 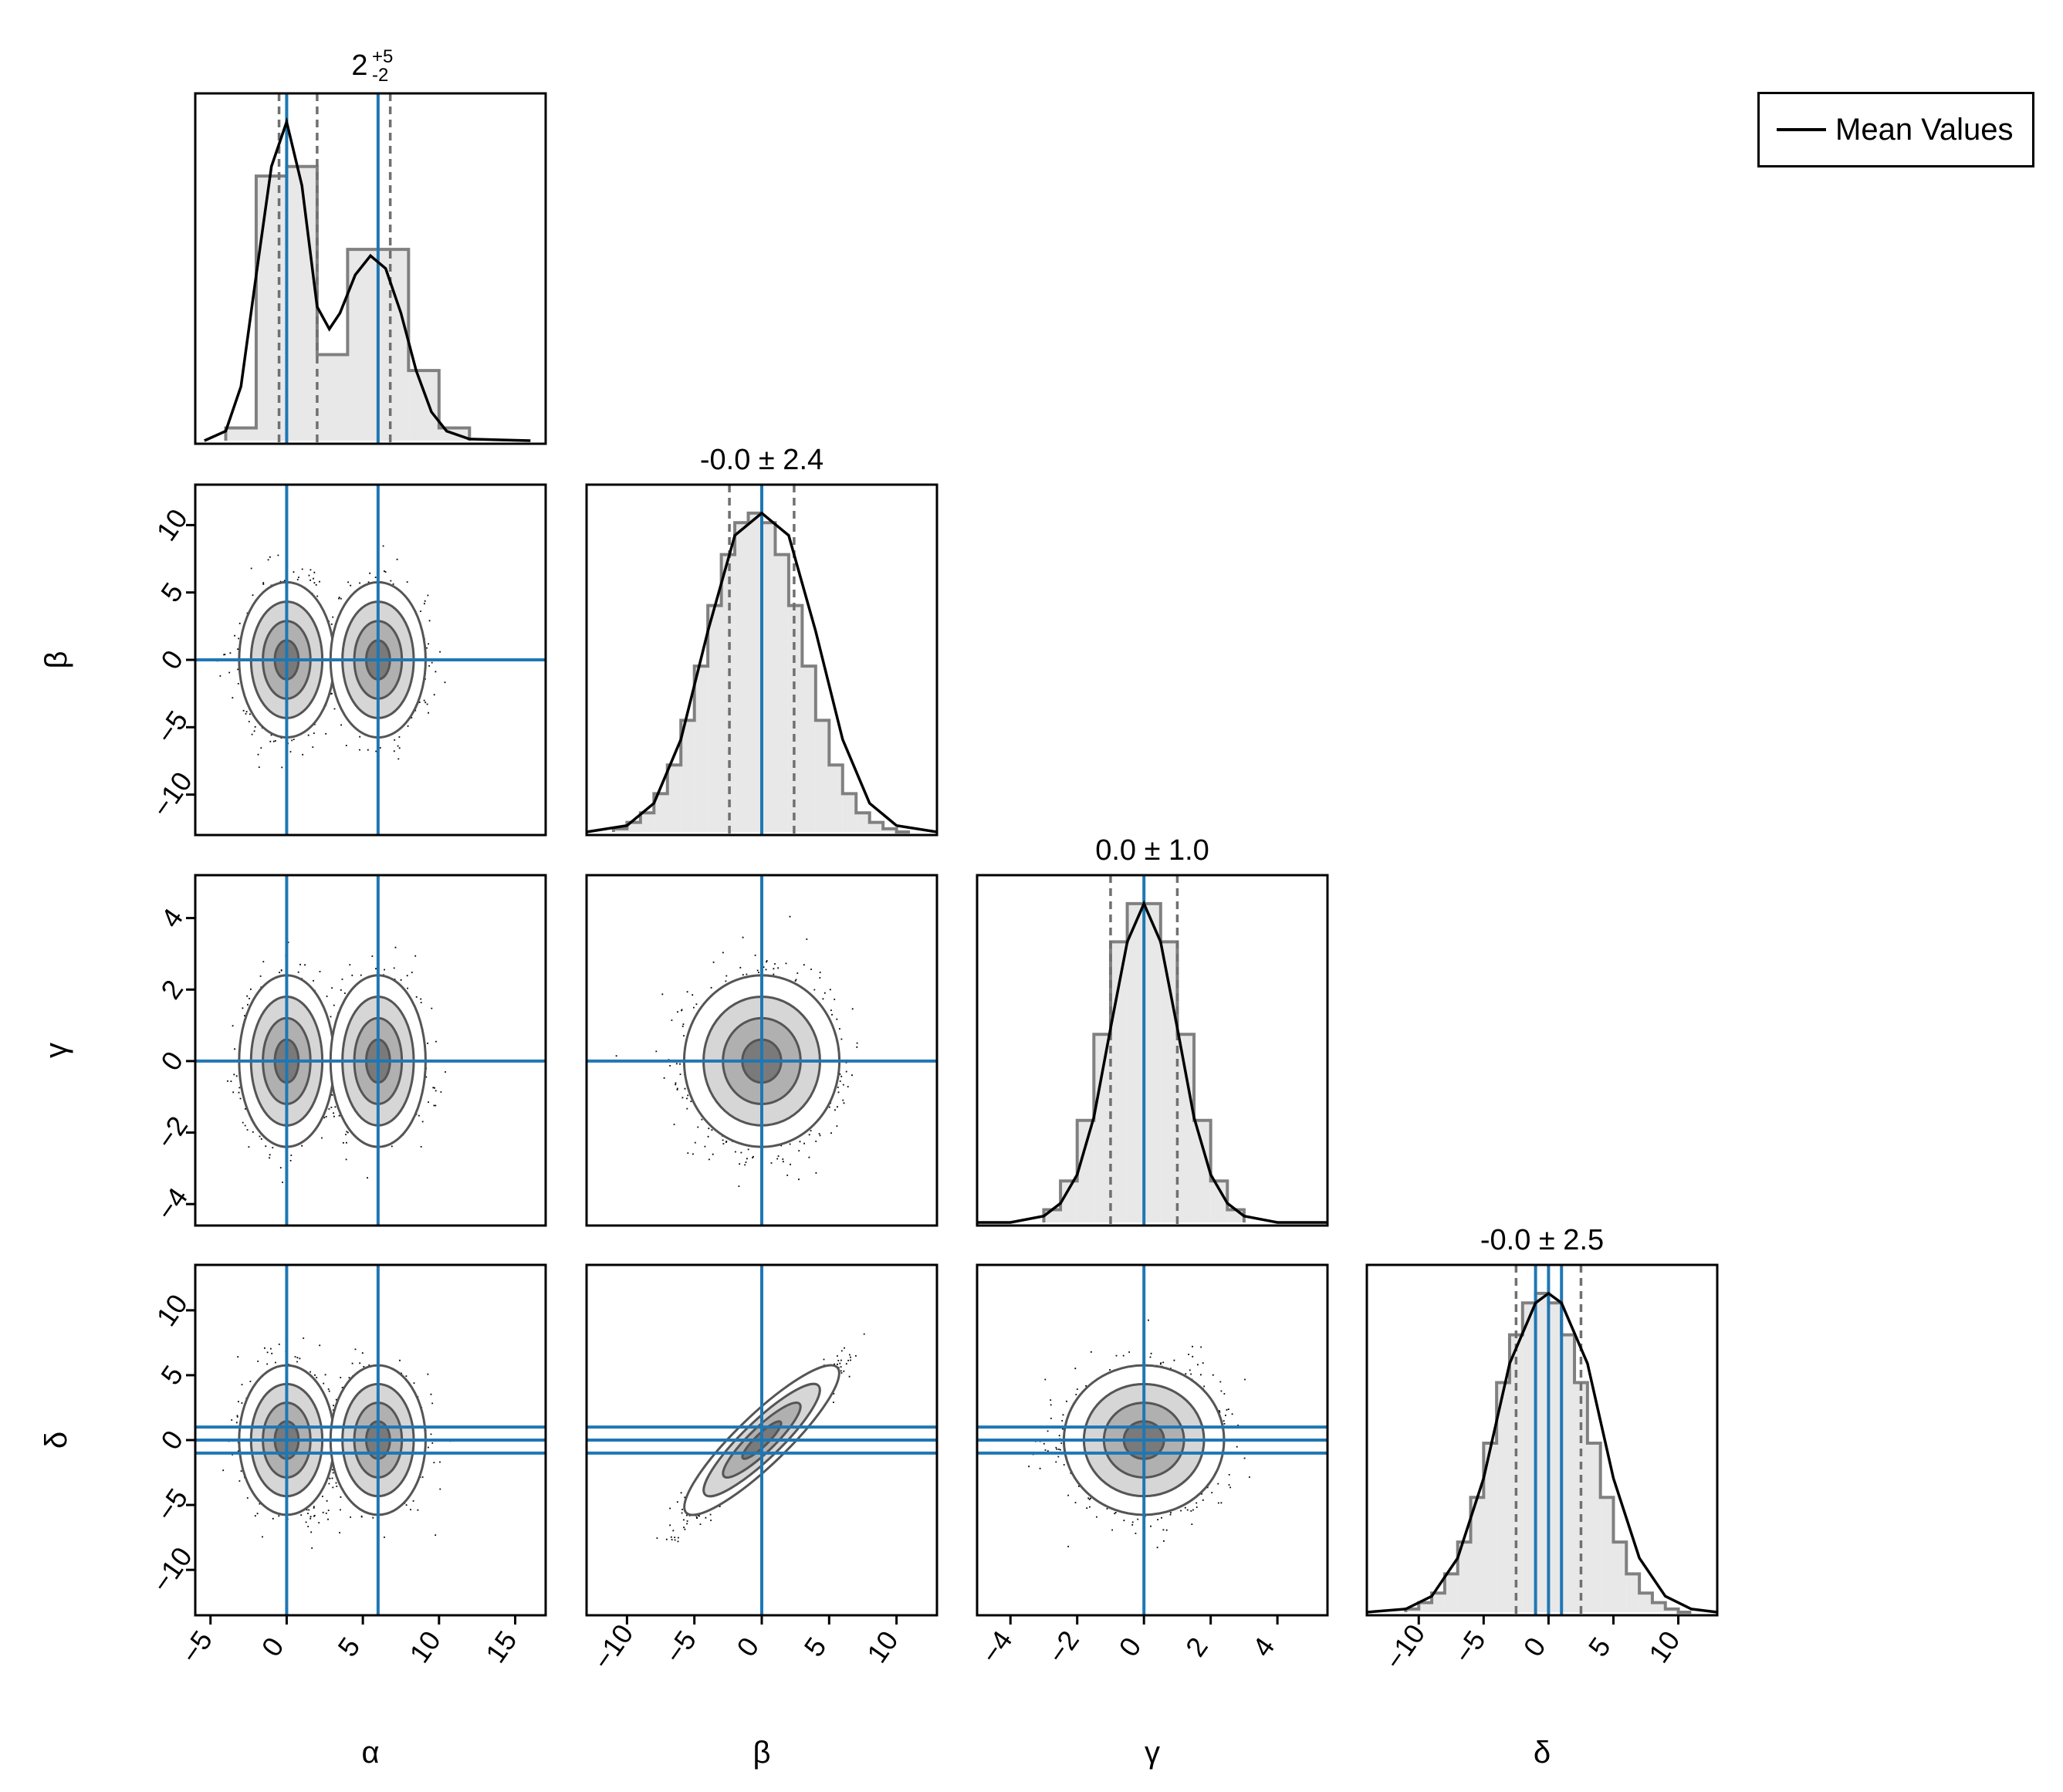 What do you see at coordinates (1801, 129) in the screenshot?
I see `legend-line-swatch` at bounding box center [1801, 129].